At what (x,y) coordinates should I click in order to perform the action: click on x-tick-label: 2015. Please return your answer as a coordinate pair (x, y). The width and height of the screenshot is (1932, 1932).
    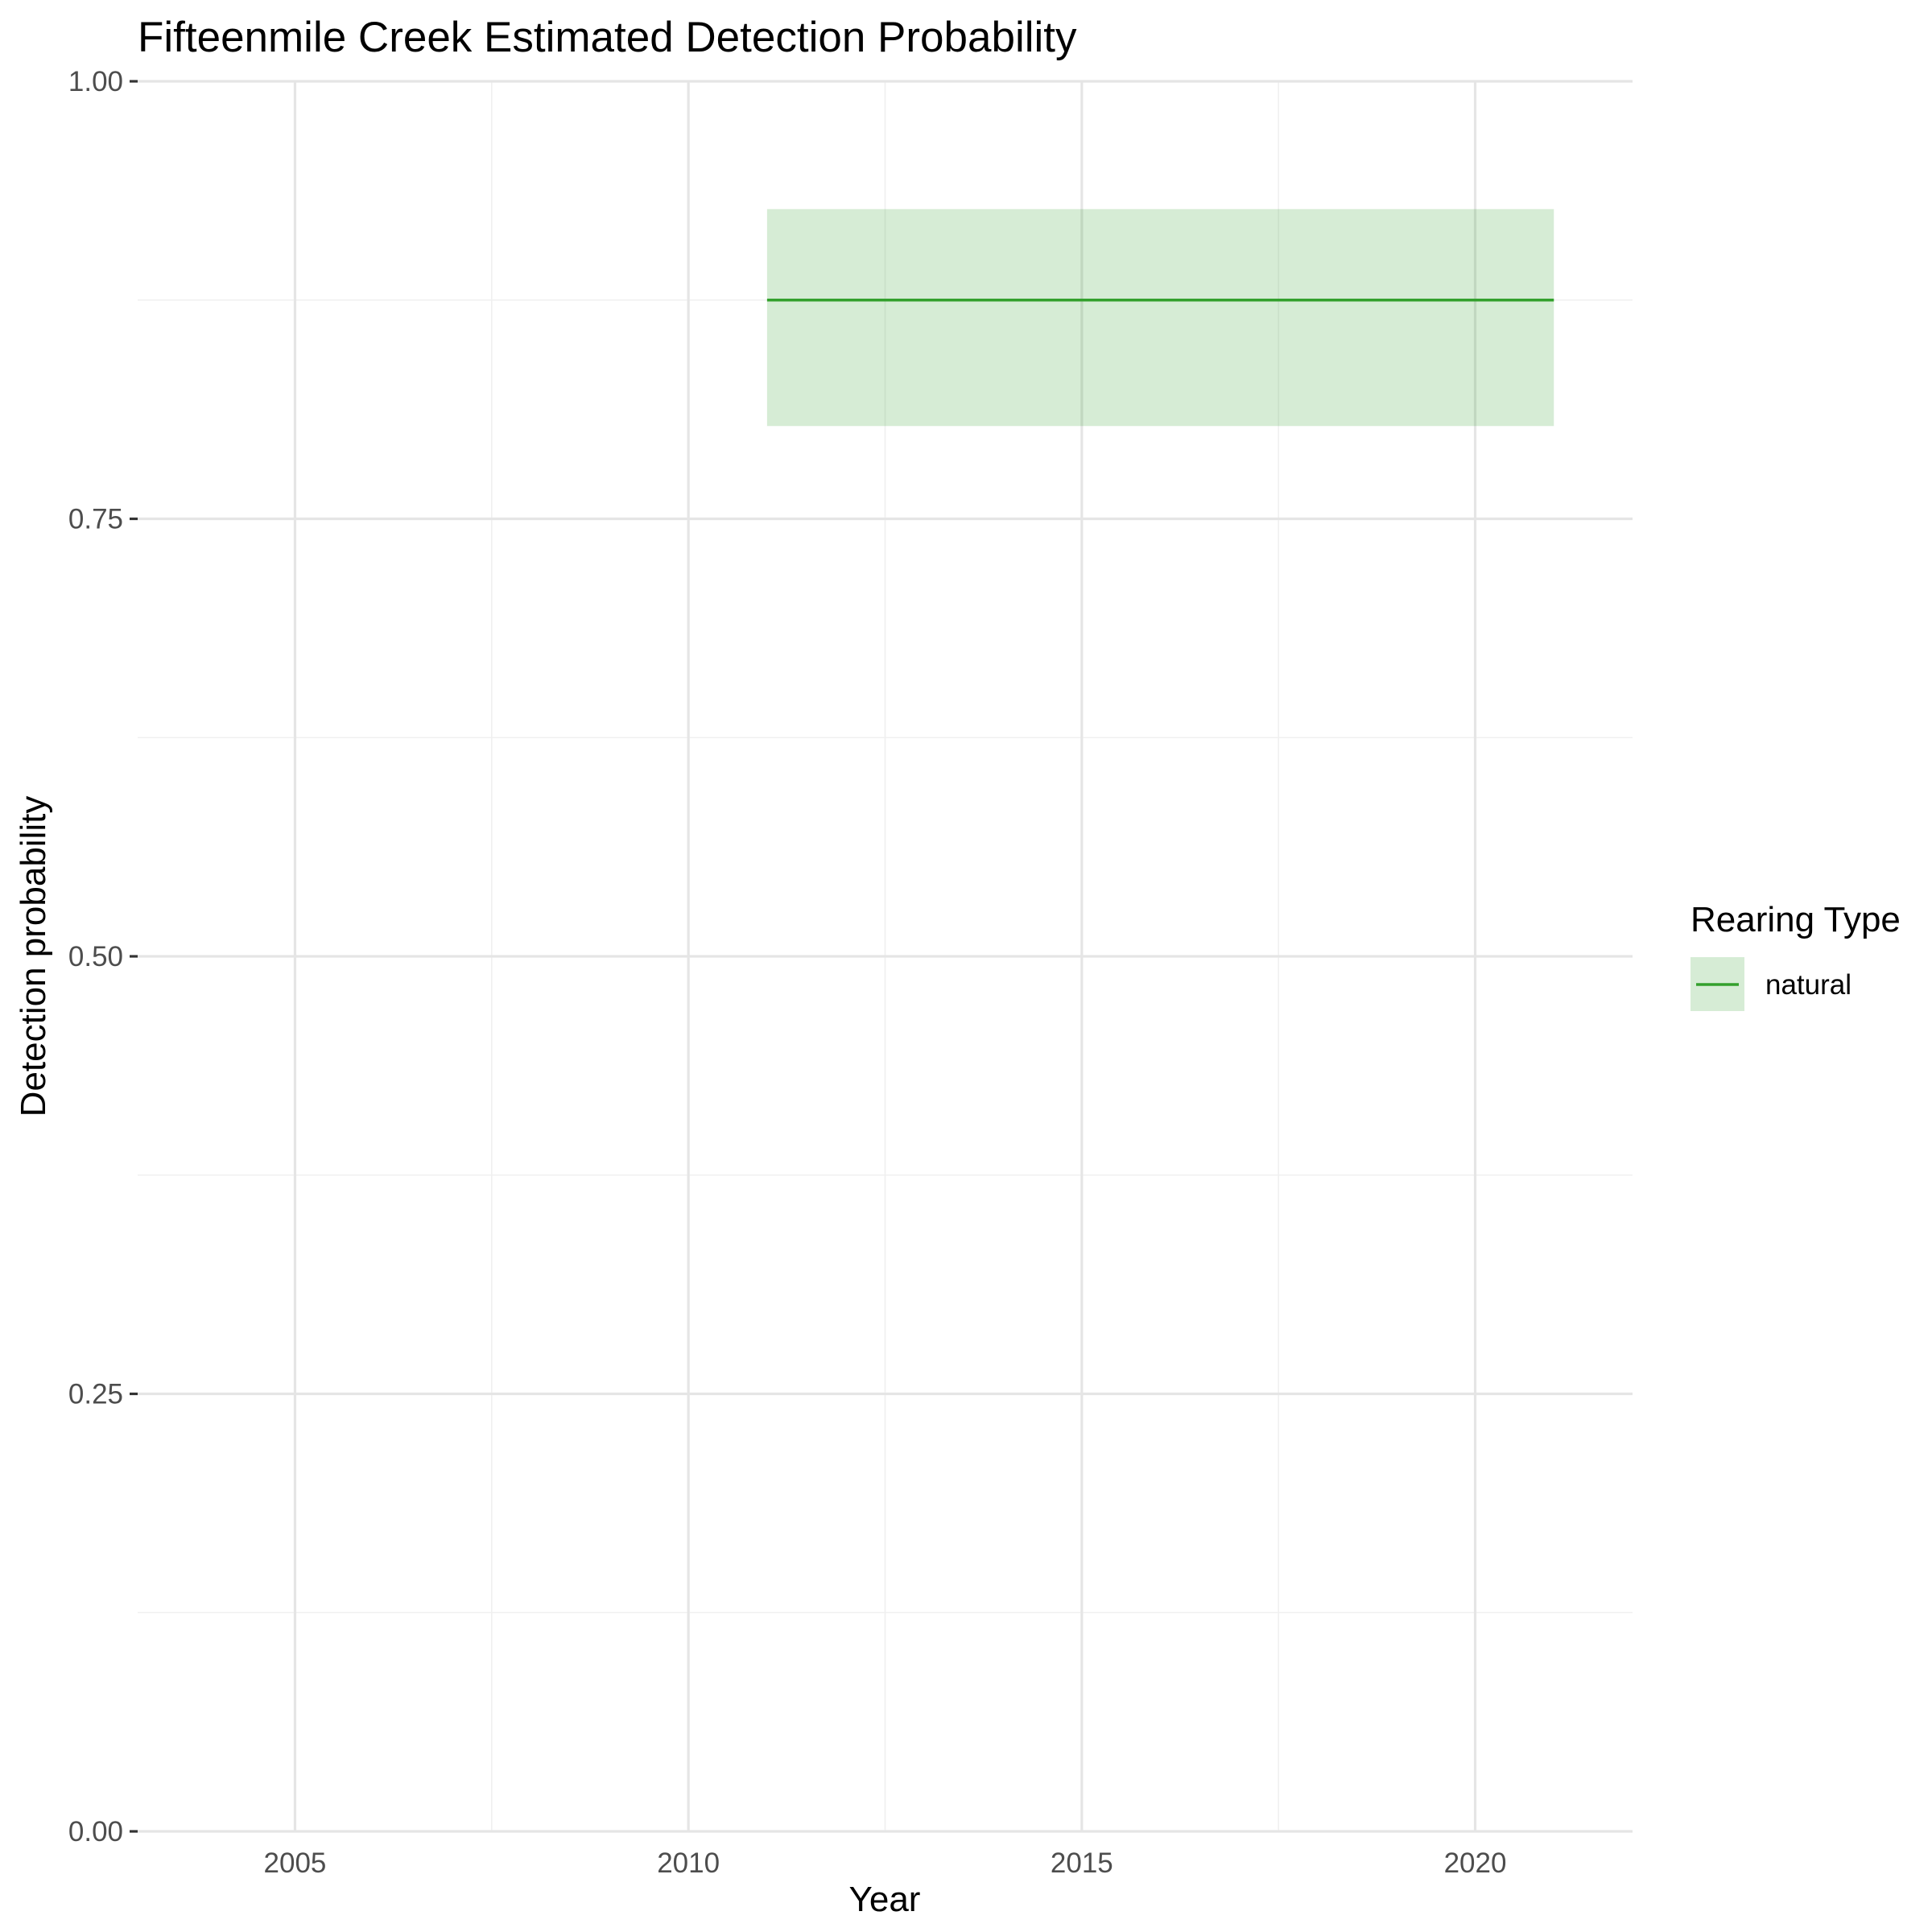
    Looking at the image, I should click on (1082, 1863).